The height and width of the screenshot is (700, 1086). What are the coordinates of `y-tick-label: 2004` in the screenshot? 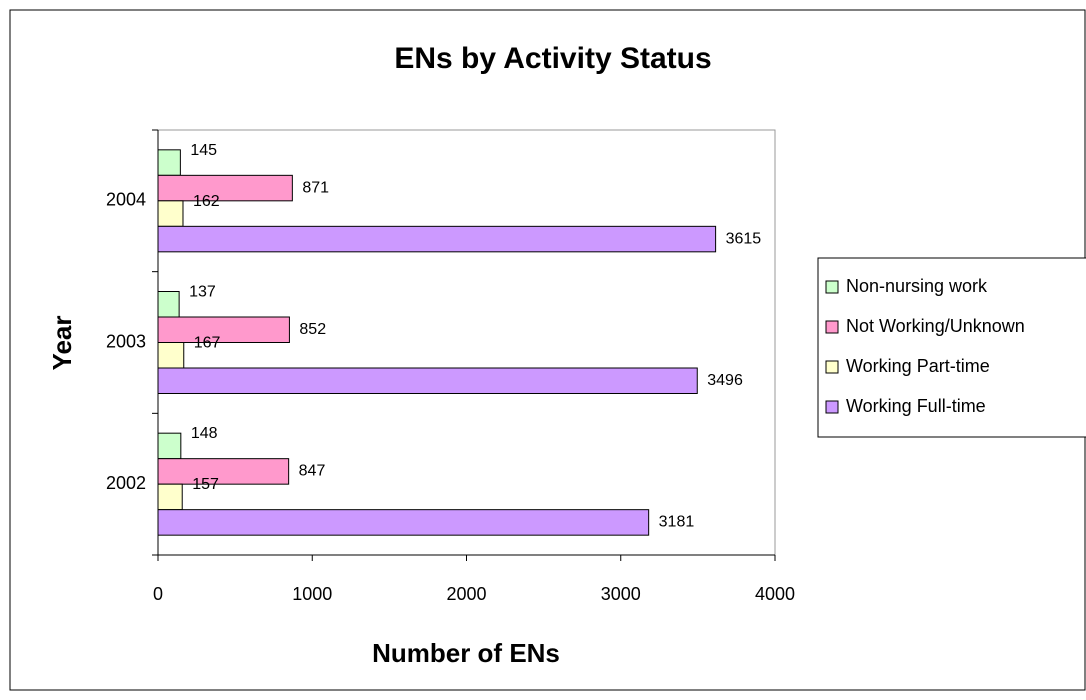 It's located at (126, 200).